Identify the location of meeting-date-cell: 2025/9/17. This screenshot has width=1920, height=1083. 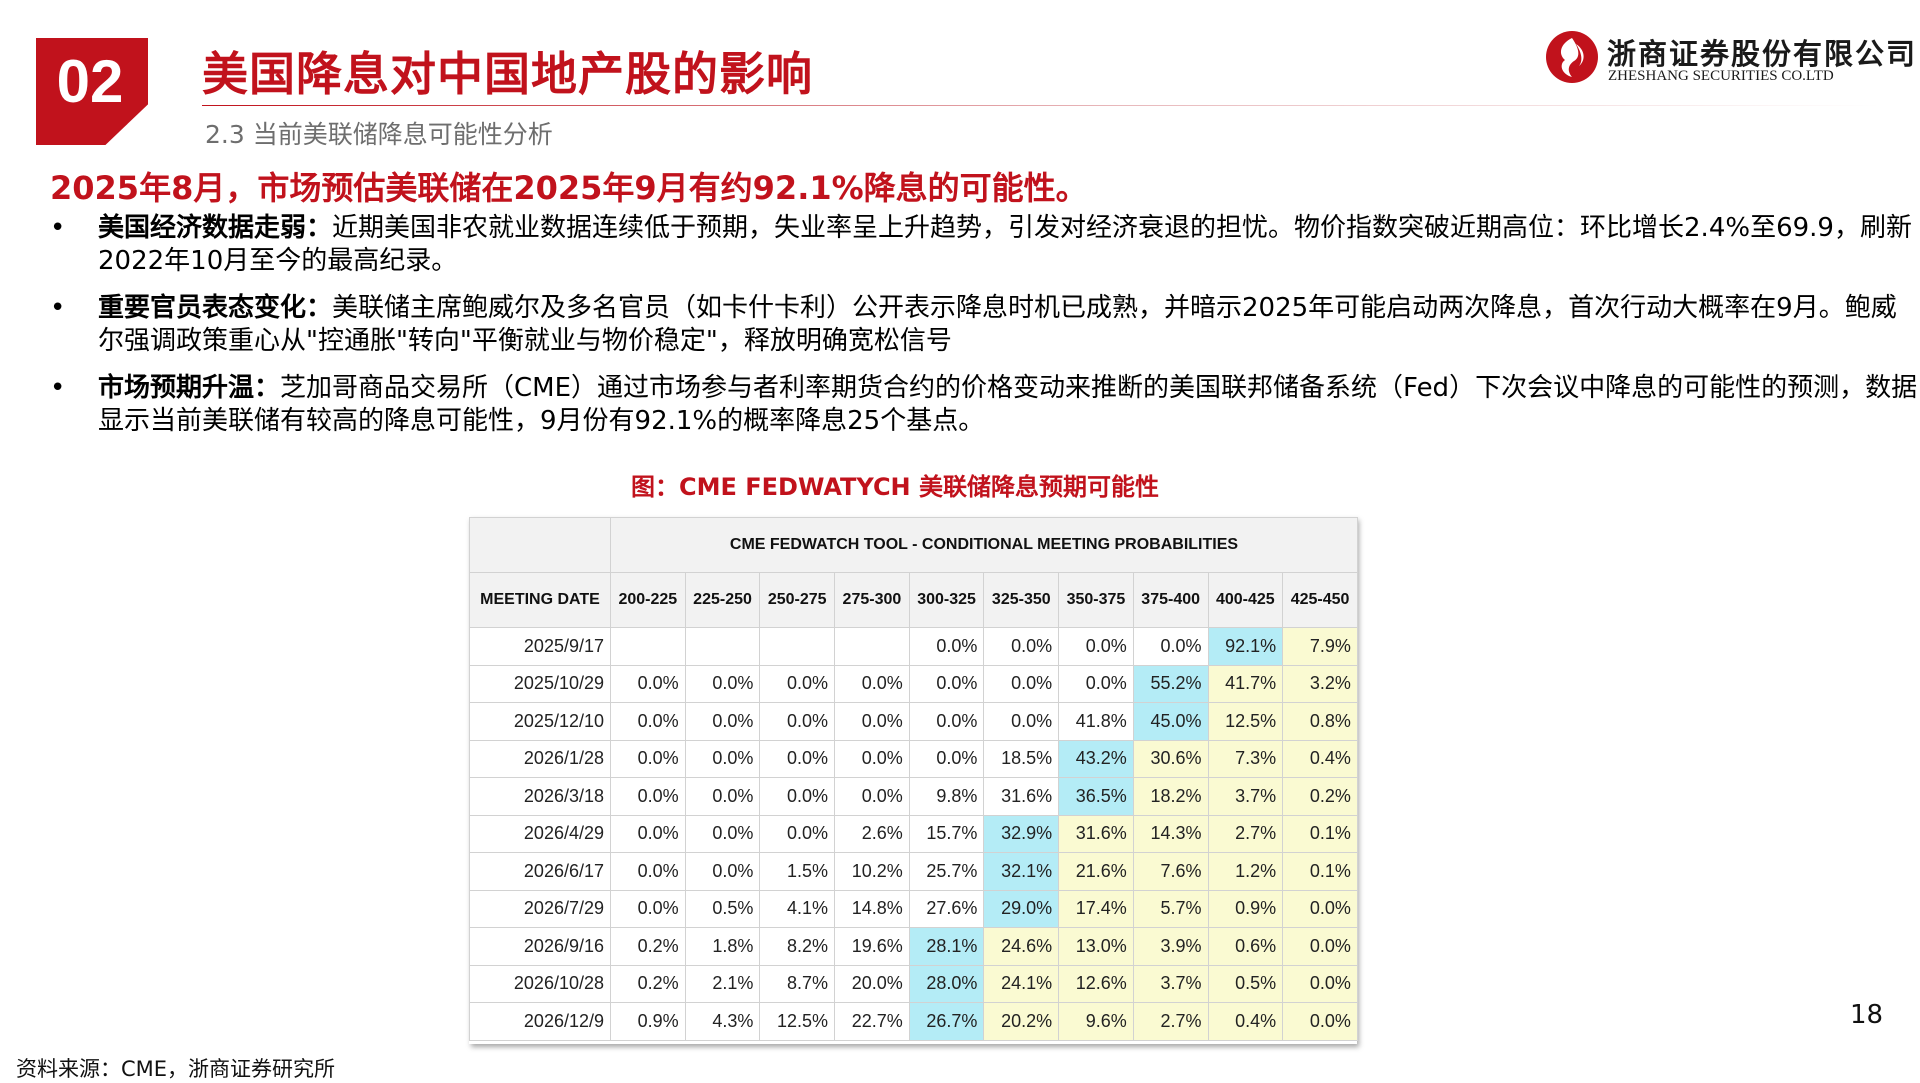
(540, 646).